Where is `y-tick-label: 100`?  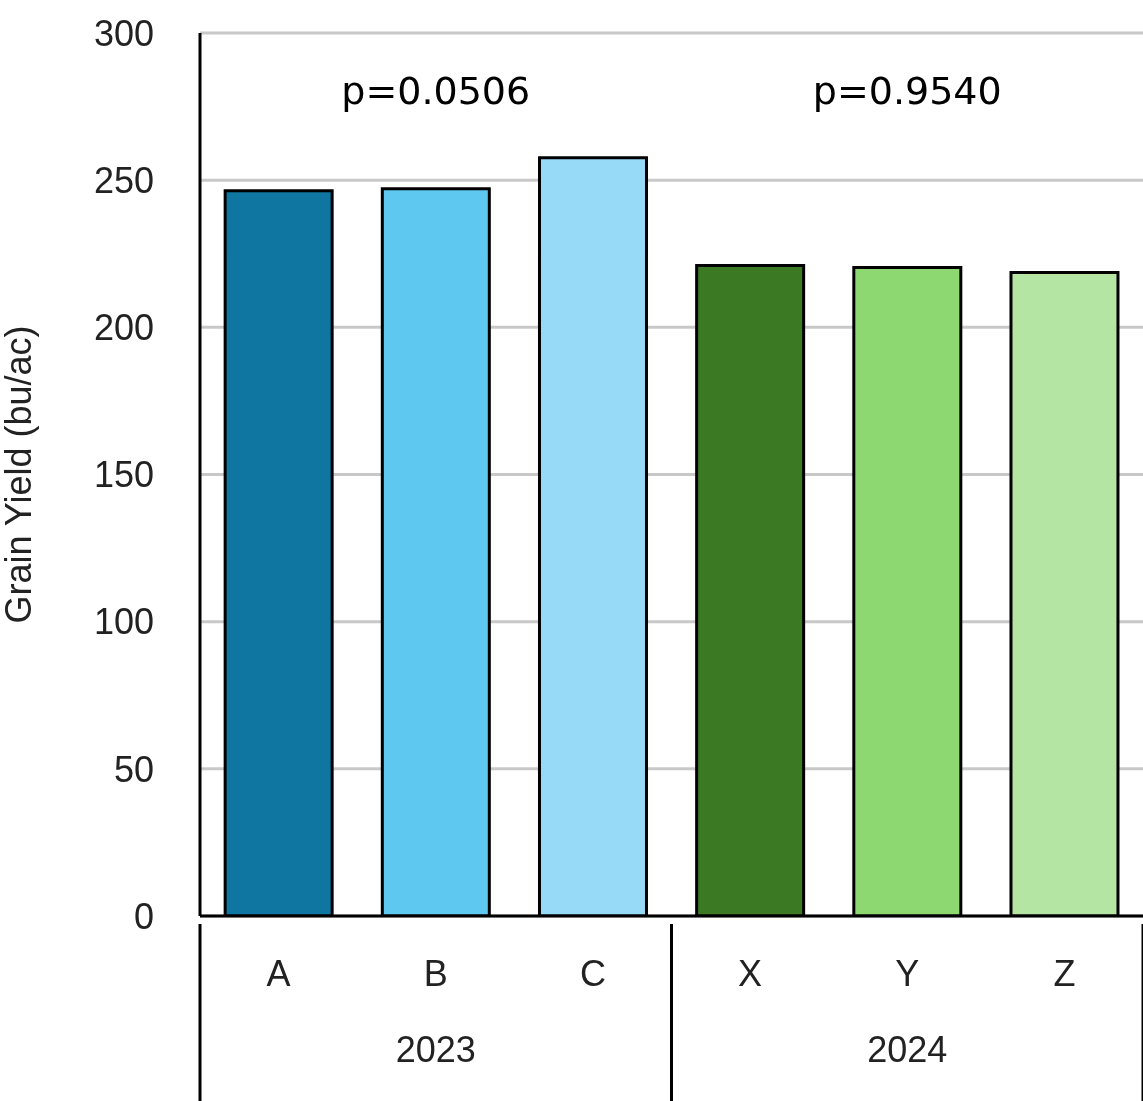 y-tick-label: 100 is located at coordinates (123, 622).